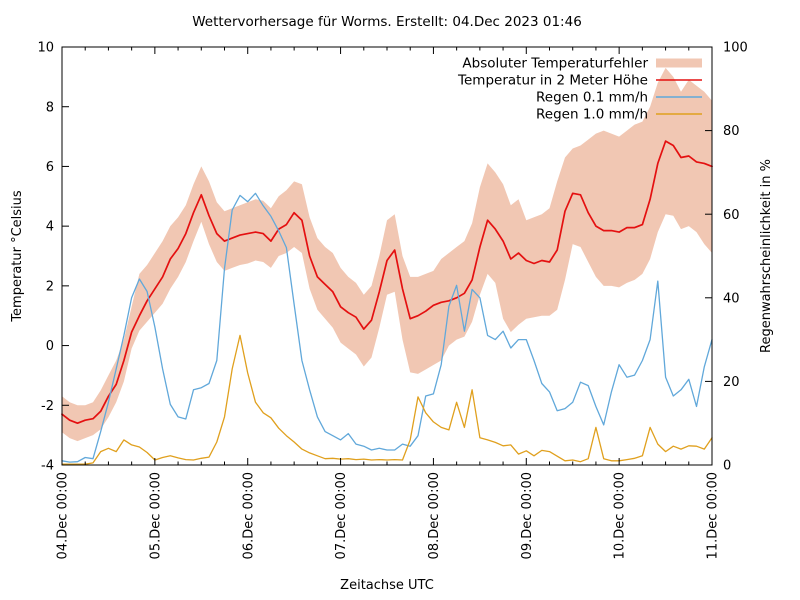 The image size is (800, 600). Describe the element at coordinates (766, 256) in the screenshot. I see `y-axis-right-label: Regenwahrscheinlichkeit in %` at that location.